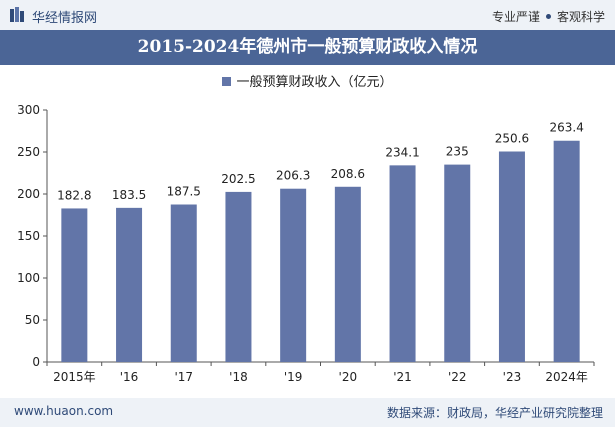  What do you see at coordinates (28, 110) in the screenshot?
I see `y-tick-label: 300` at bounding box center [28, 110].